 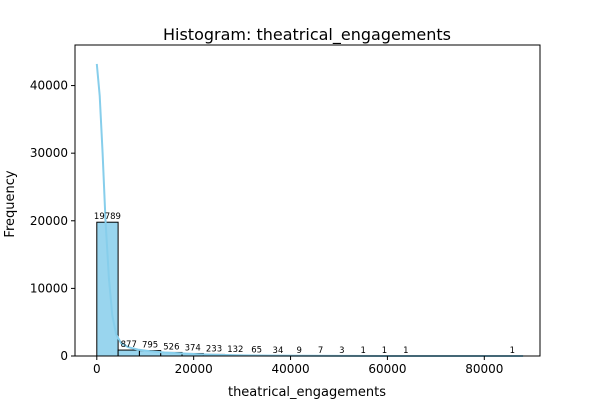 I want to click on bar-value-label: 65, so click(x=256, y=351).